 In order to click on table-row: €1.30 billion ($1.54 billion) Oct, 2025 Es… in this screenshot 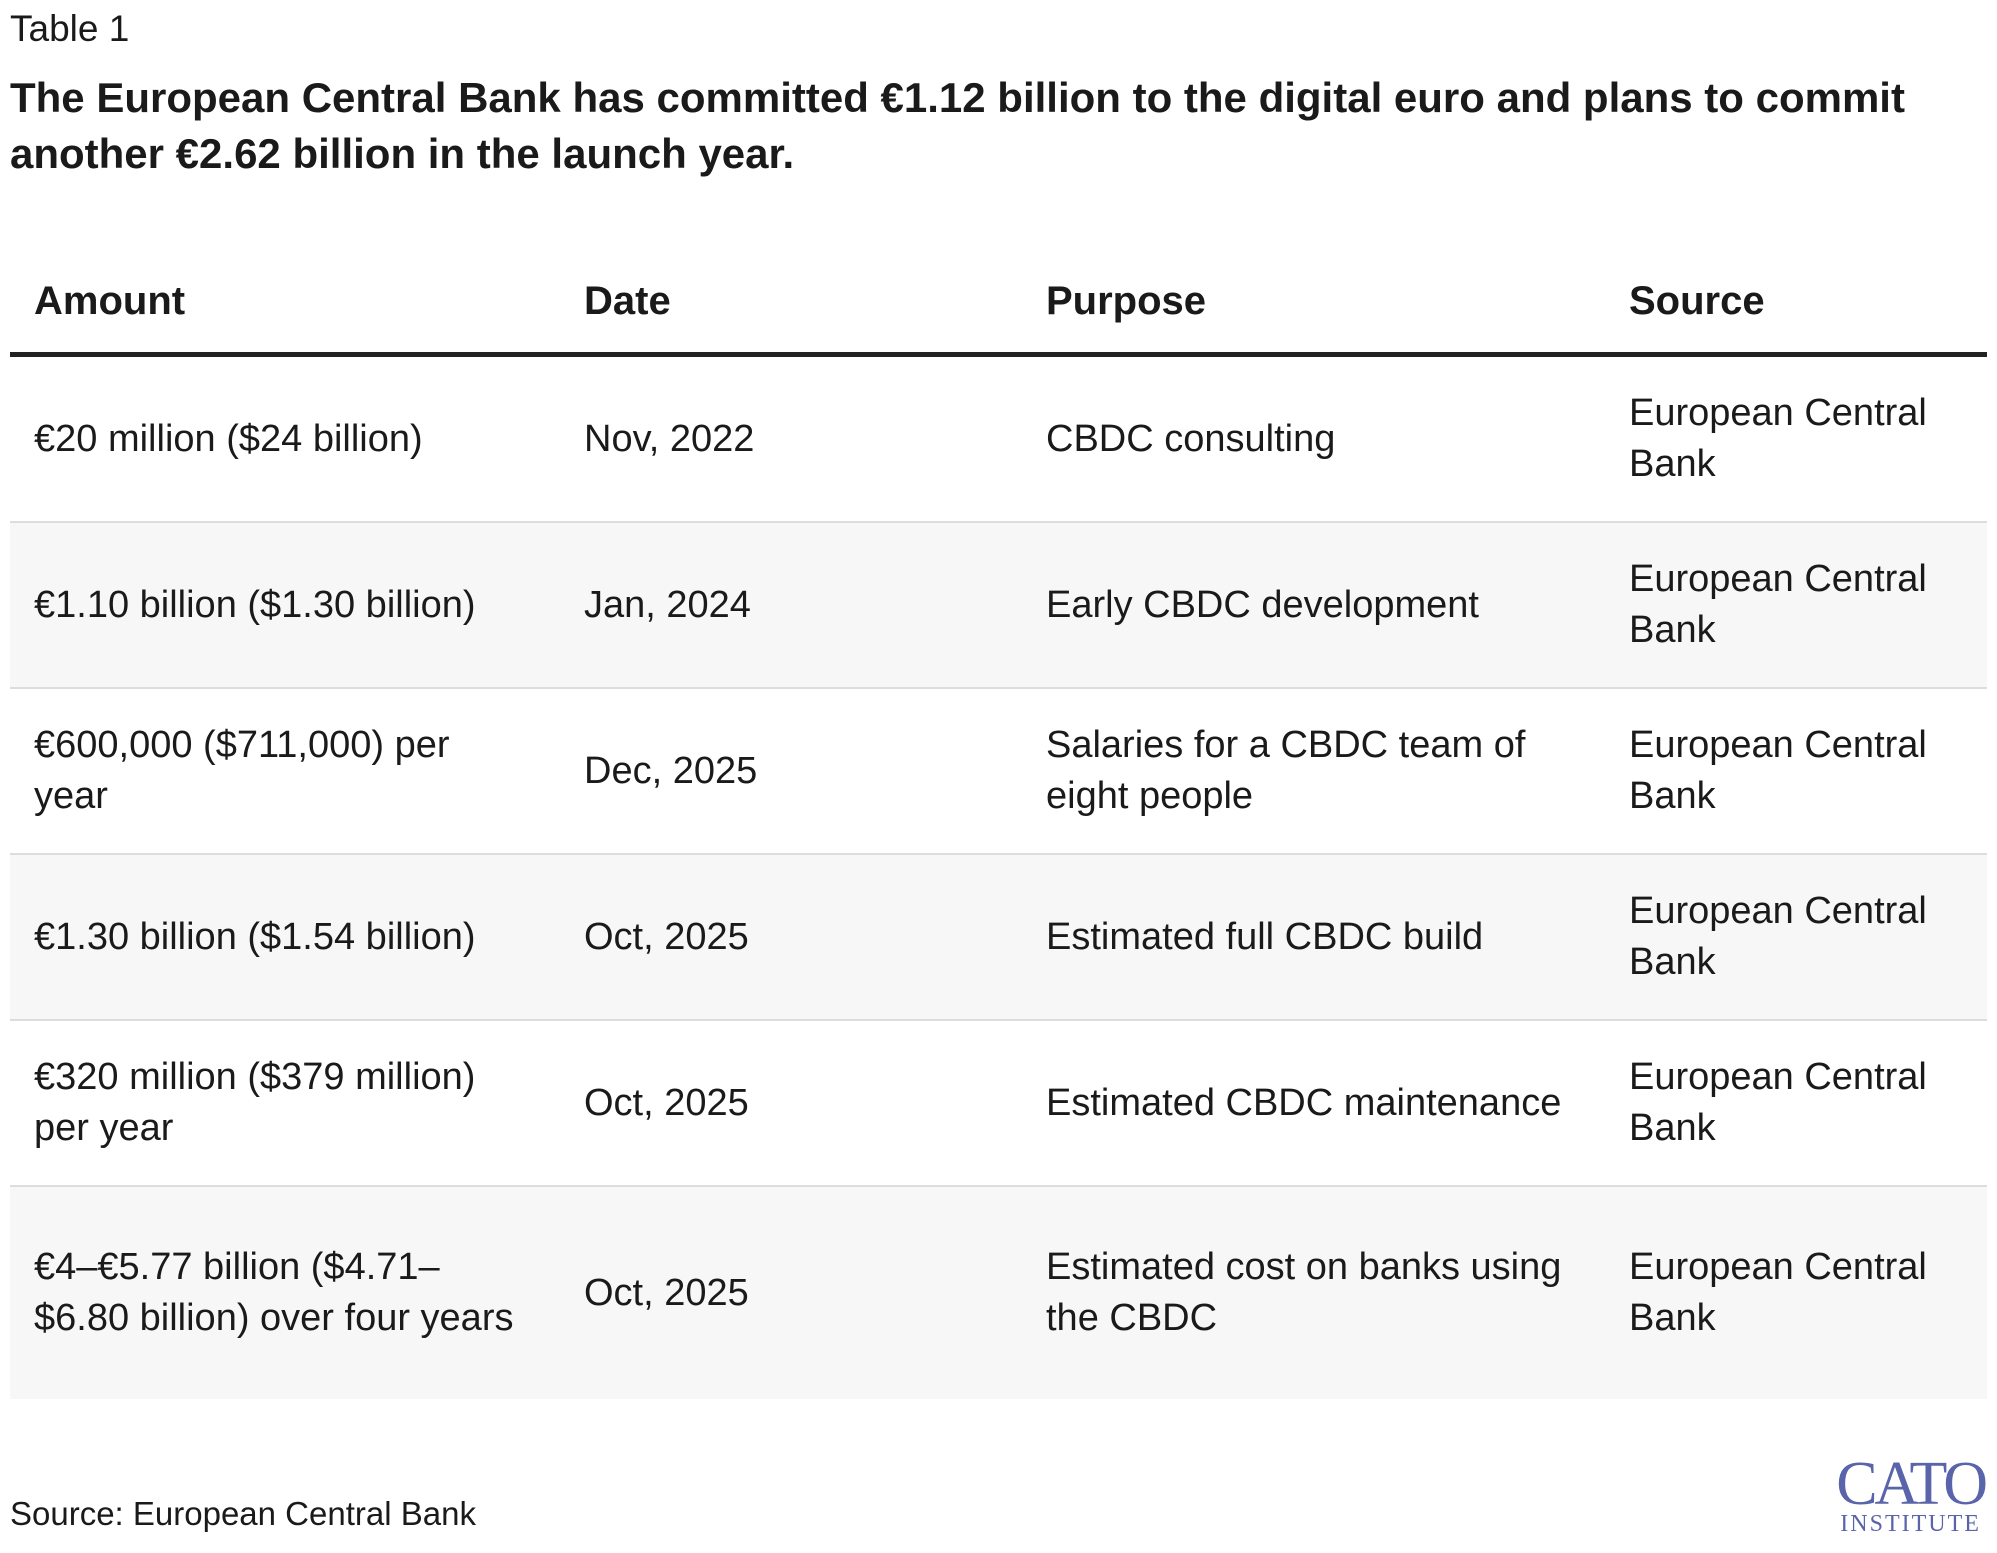, I will do `click(998, 937)`.